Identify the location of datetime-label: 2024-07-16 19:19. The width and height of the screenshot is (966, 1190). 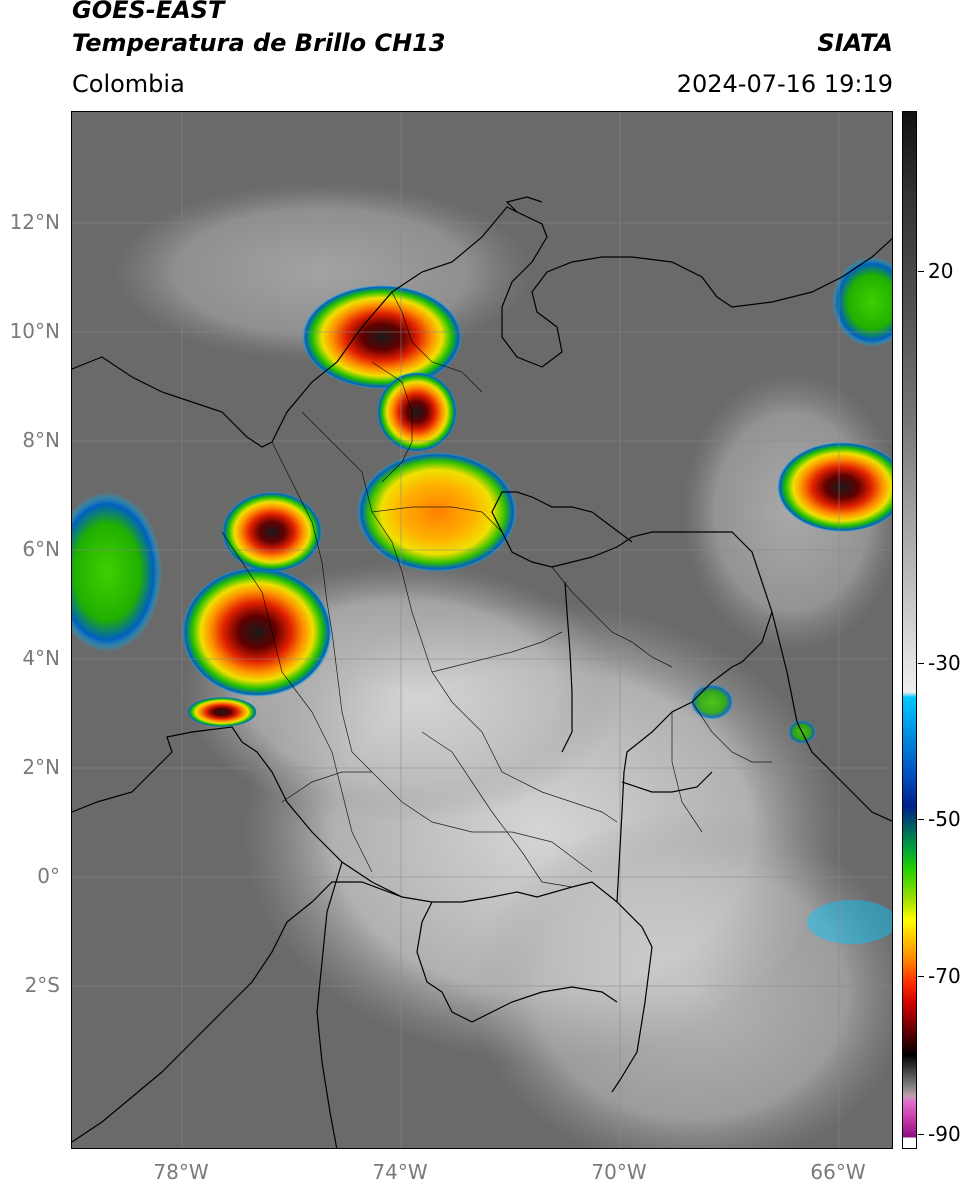
(784, 84).